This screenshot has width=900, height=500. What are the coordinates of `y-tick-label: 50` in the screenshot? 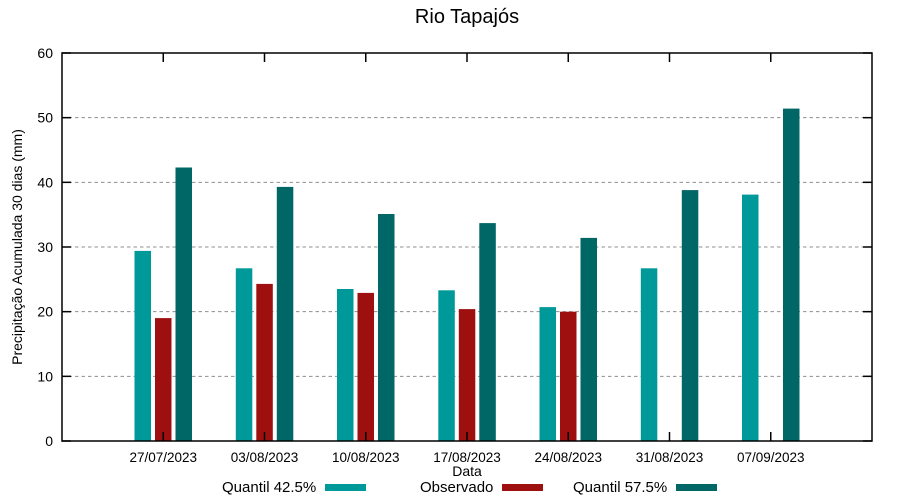 It's located at (45, 118).